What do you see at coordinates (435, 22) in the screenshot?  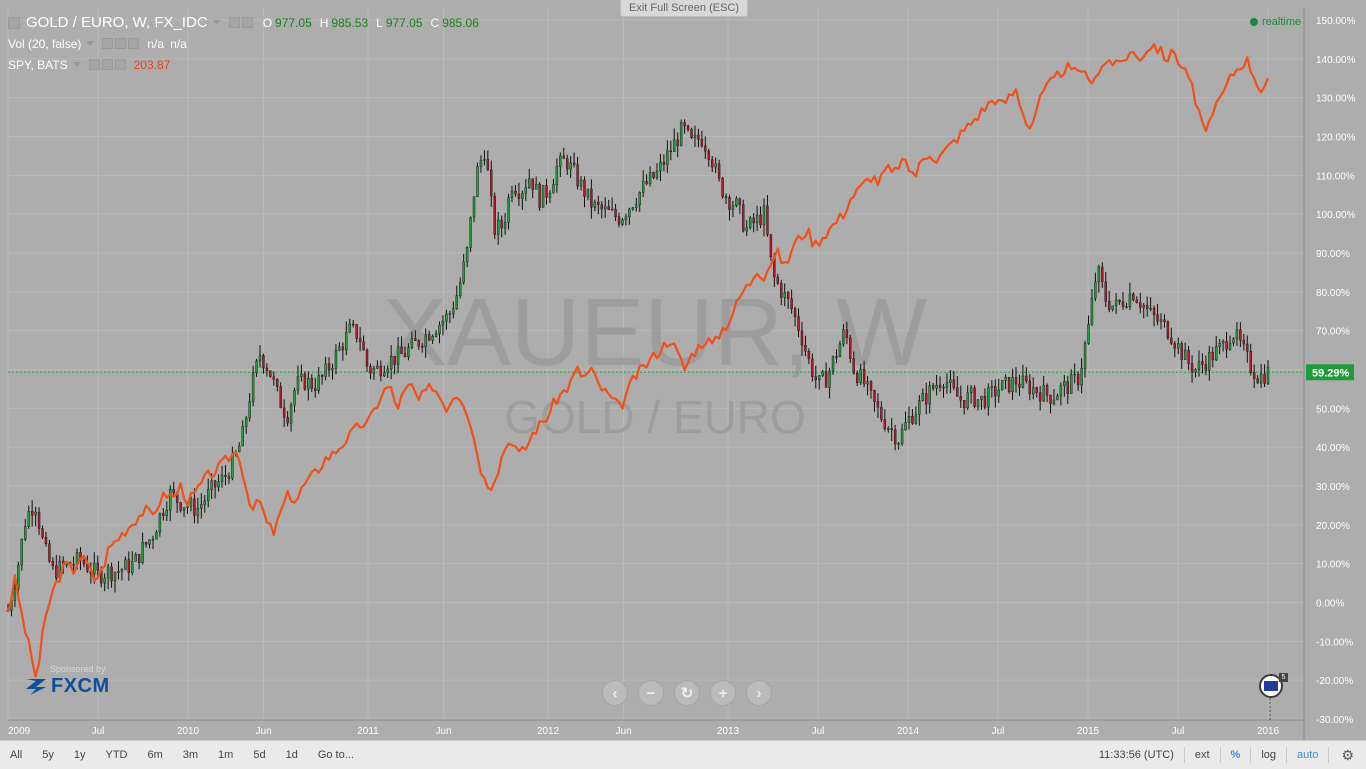 I see `ohlc-key-c: C` at bounding box center [435, 22].